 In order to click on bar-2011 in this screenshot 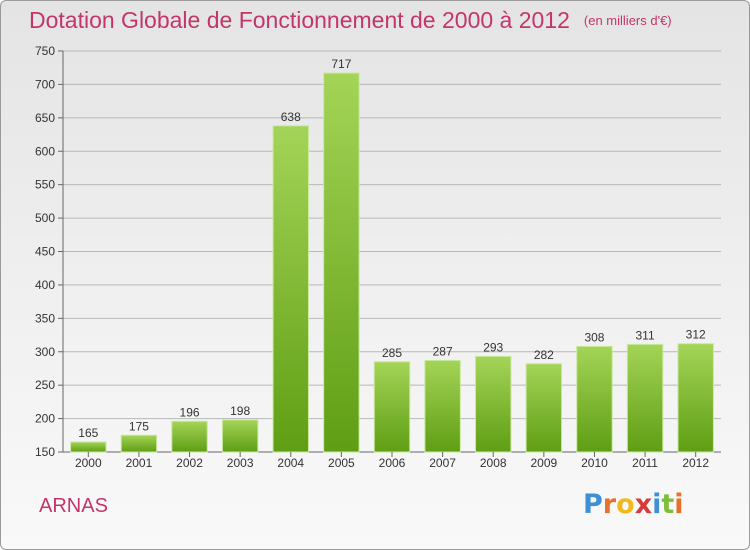, I will do `click(645, 398)`.